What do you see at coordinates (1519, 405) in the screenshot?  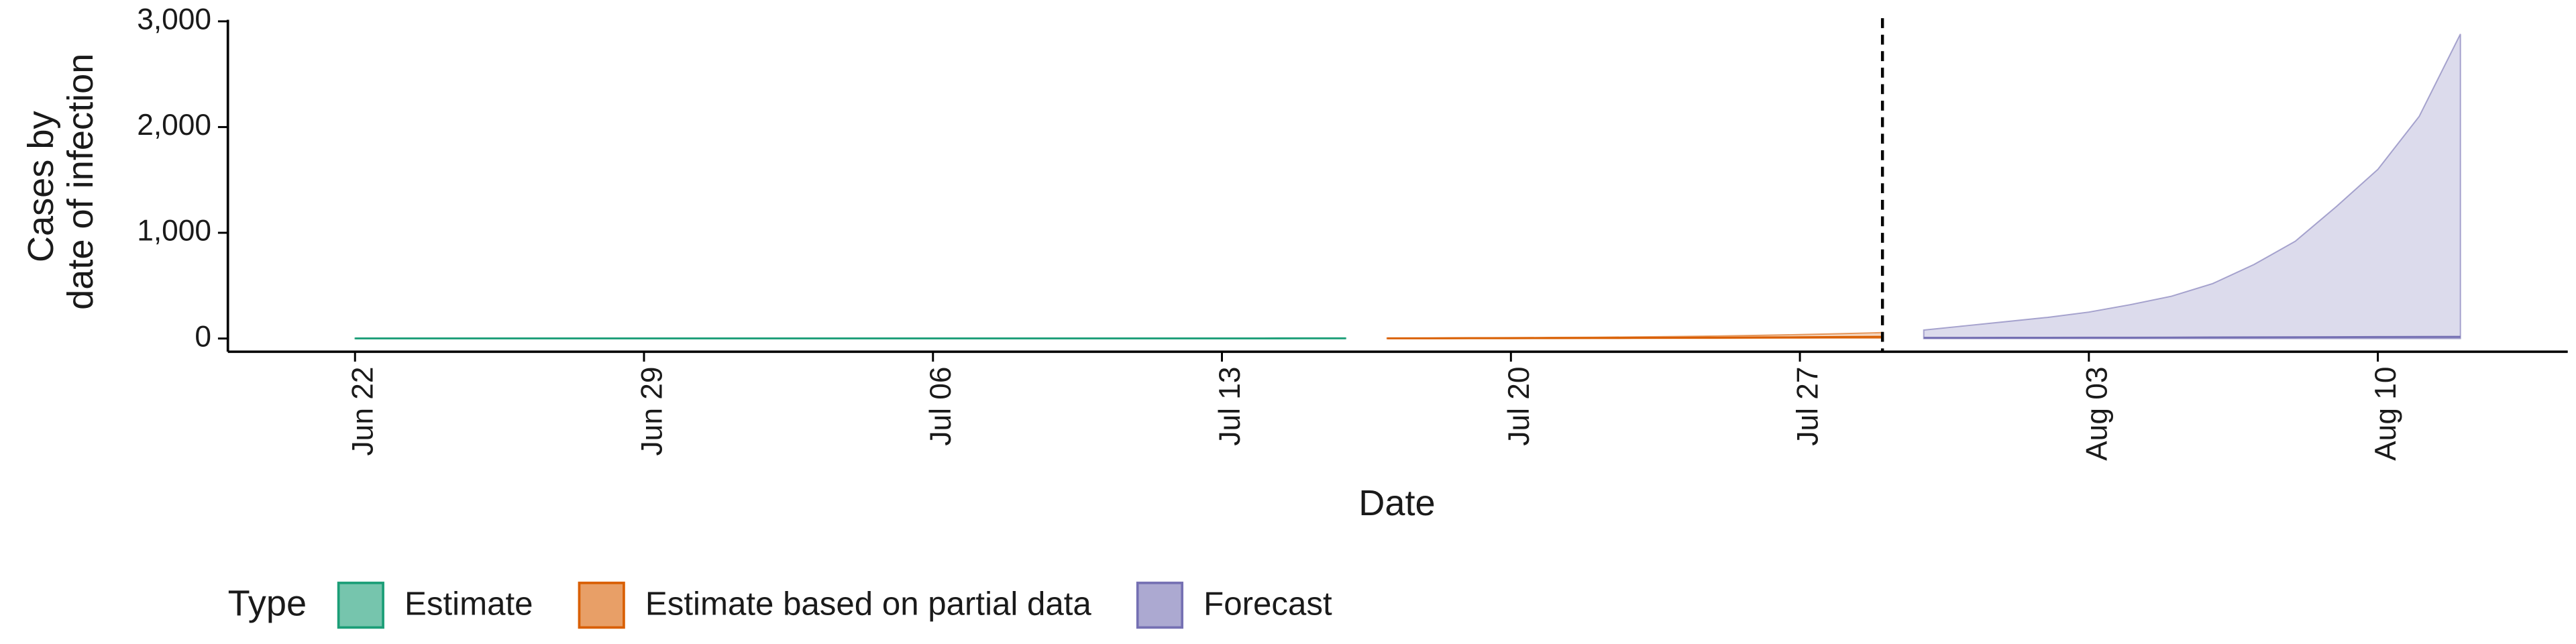 I see `x-tick-label: Jul 20` at bounding box center [1519, 405].